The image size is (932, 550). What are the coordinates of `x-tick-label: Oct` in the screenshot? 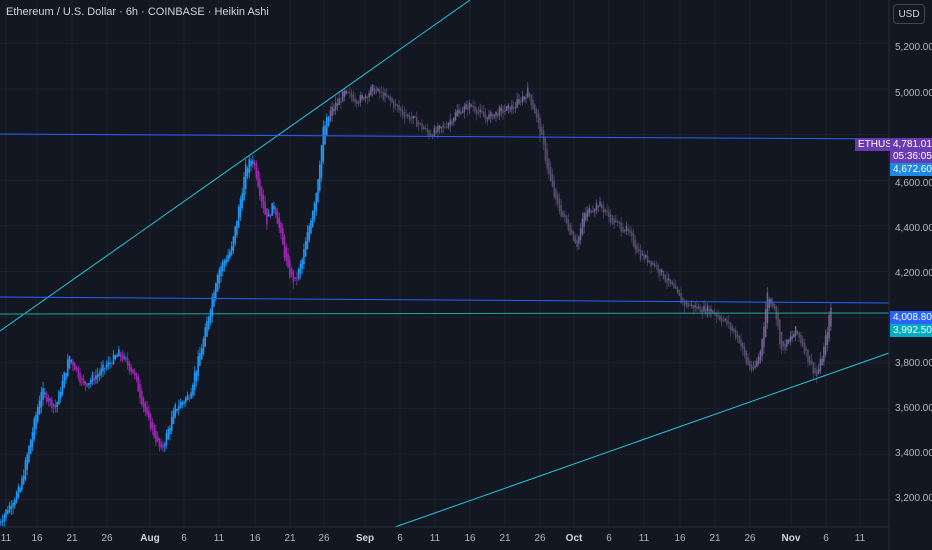 It's located at (574, 538).